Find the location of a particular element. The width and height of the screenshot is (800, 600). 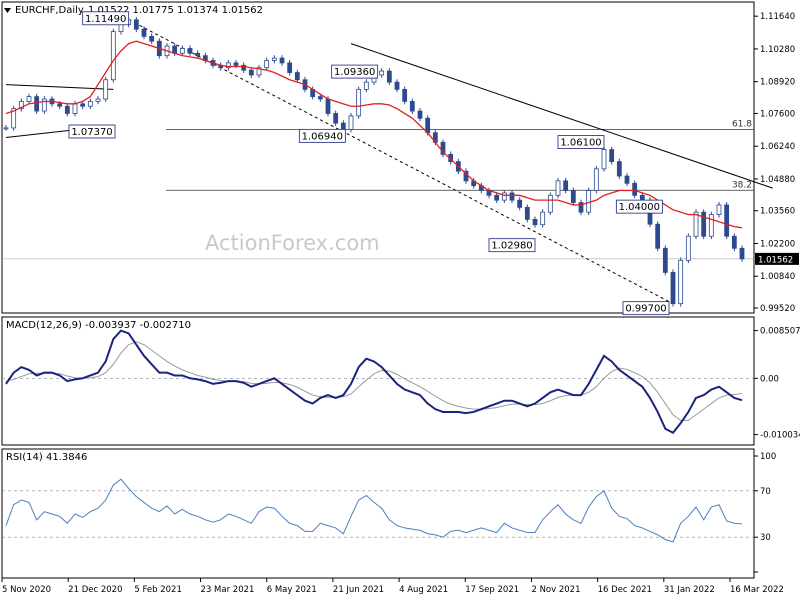

x-tick-label: 2 Nov 2021 is located at coordinates (555, 590).